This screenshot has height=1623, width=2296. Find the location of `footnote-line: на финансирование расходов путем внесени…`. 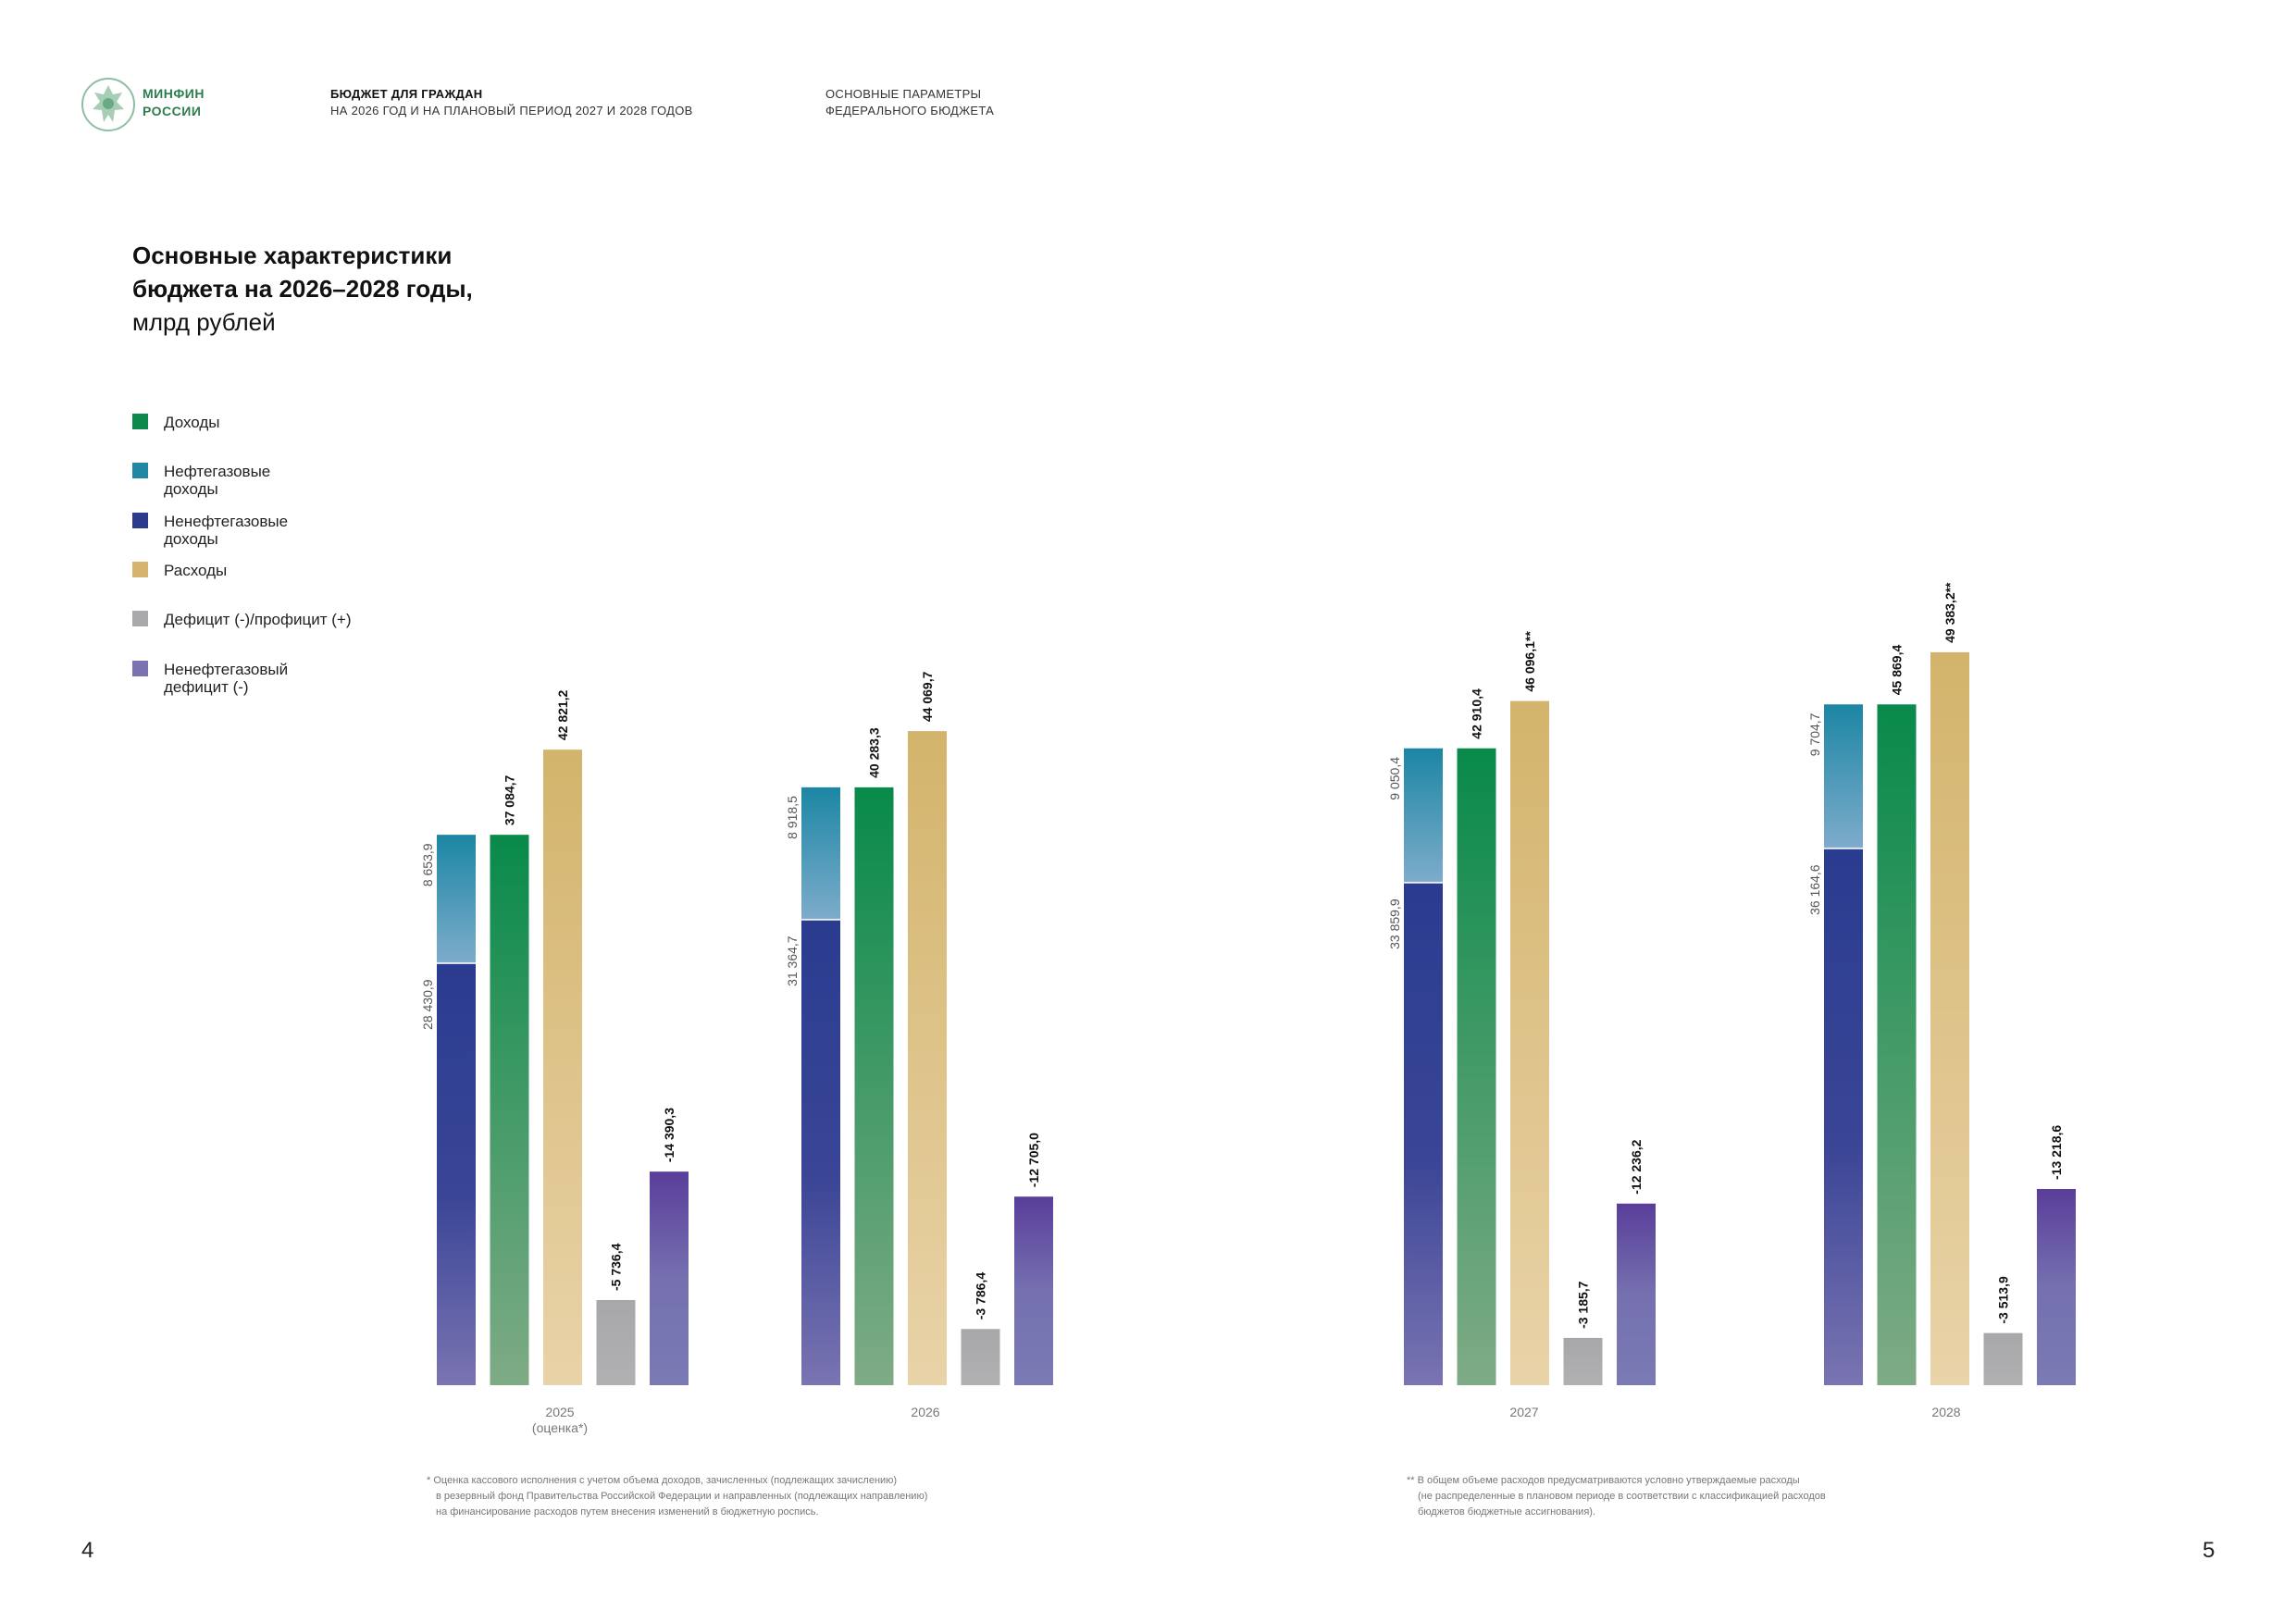

footnote-line: на финансирование расходов путем внесени… is located at coordinates (628, 1512).